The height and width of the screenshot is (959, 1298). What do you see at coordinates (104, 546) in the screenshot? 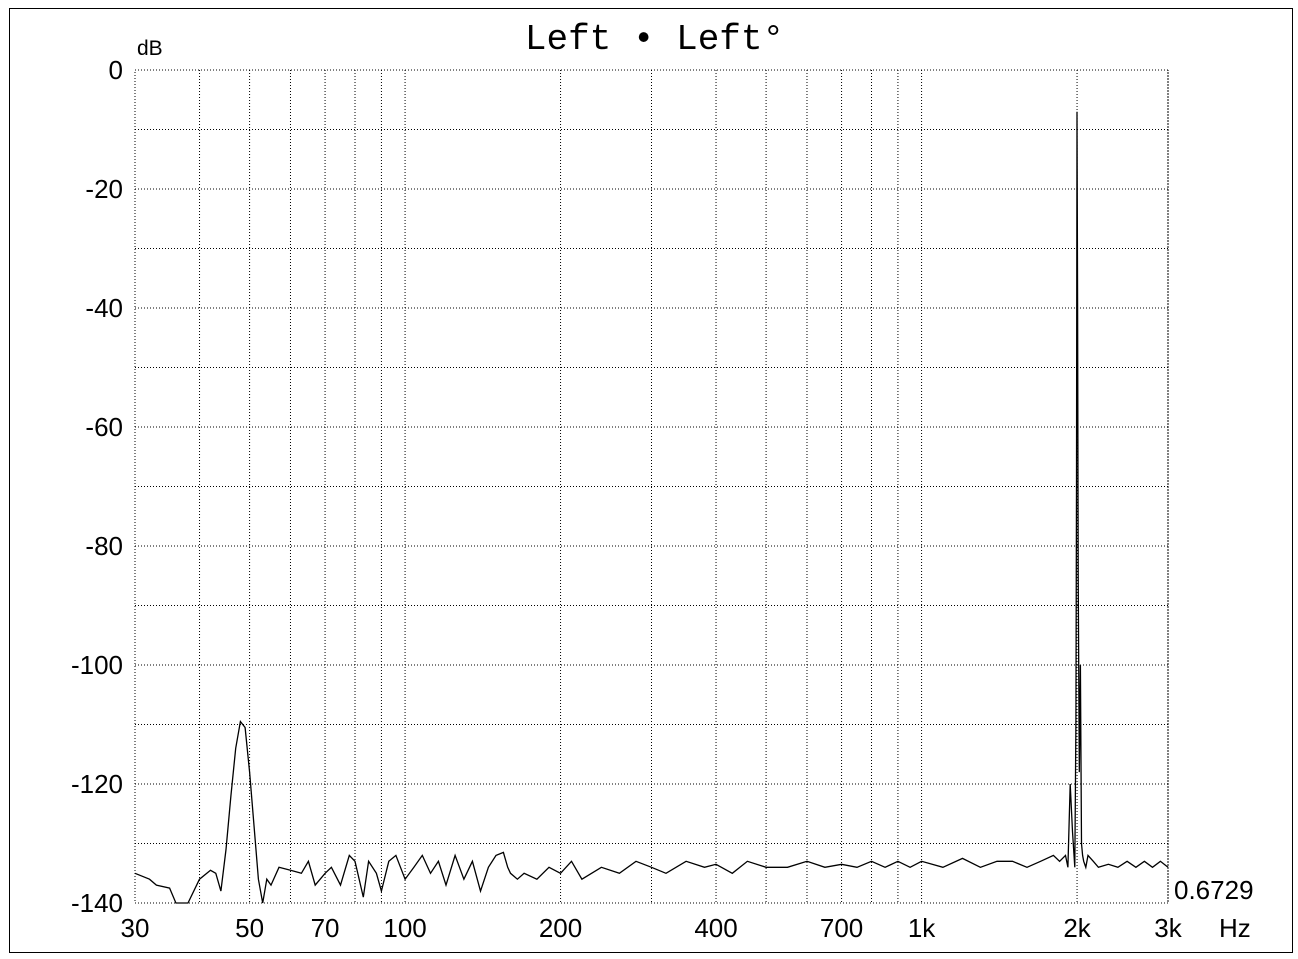
I see `y-tick-label: -80` at bounding box center [104, 546].